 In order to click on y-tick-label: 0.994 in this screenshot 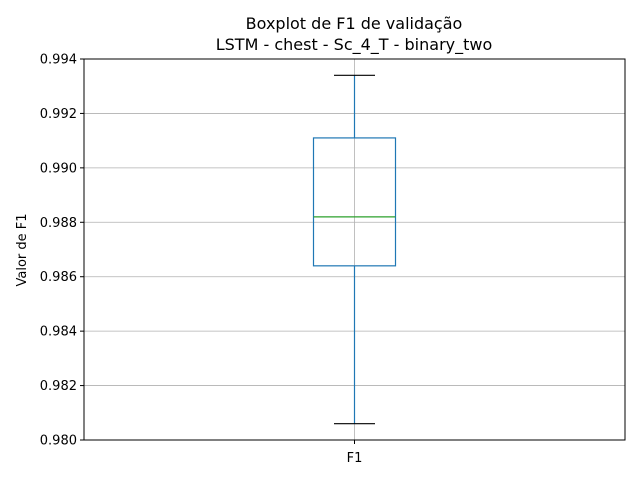, I will do `click(58, 60)`.